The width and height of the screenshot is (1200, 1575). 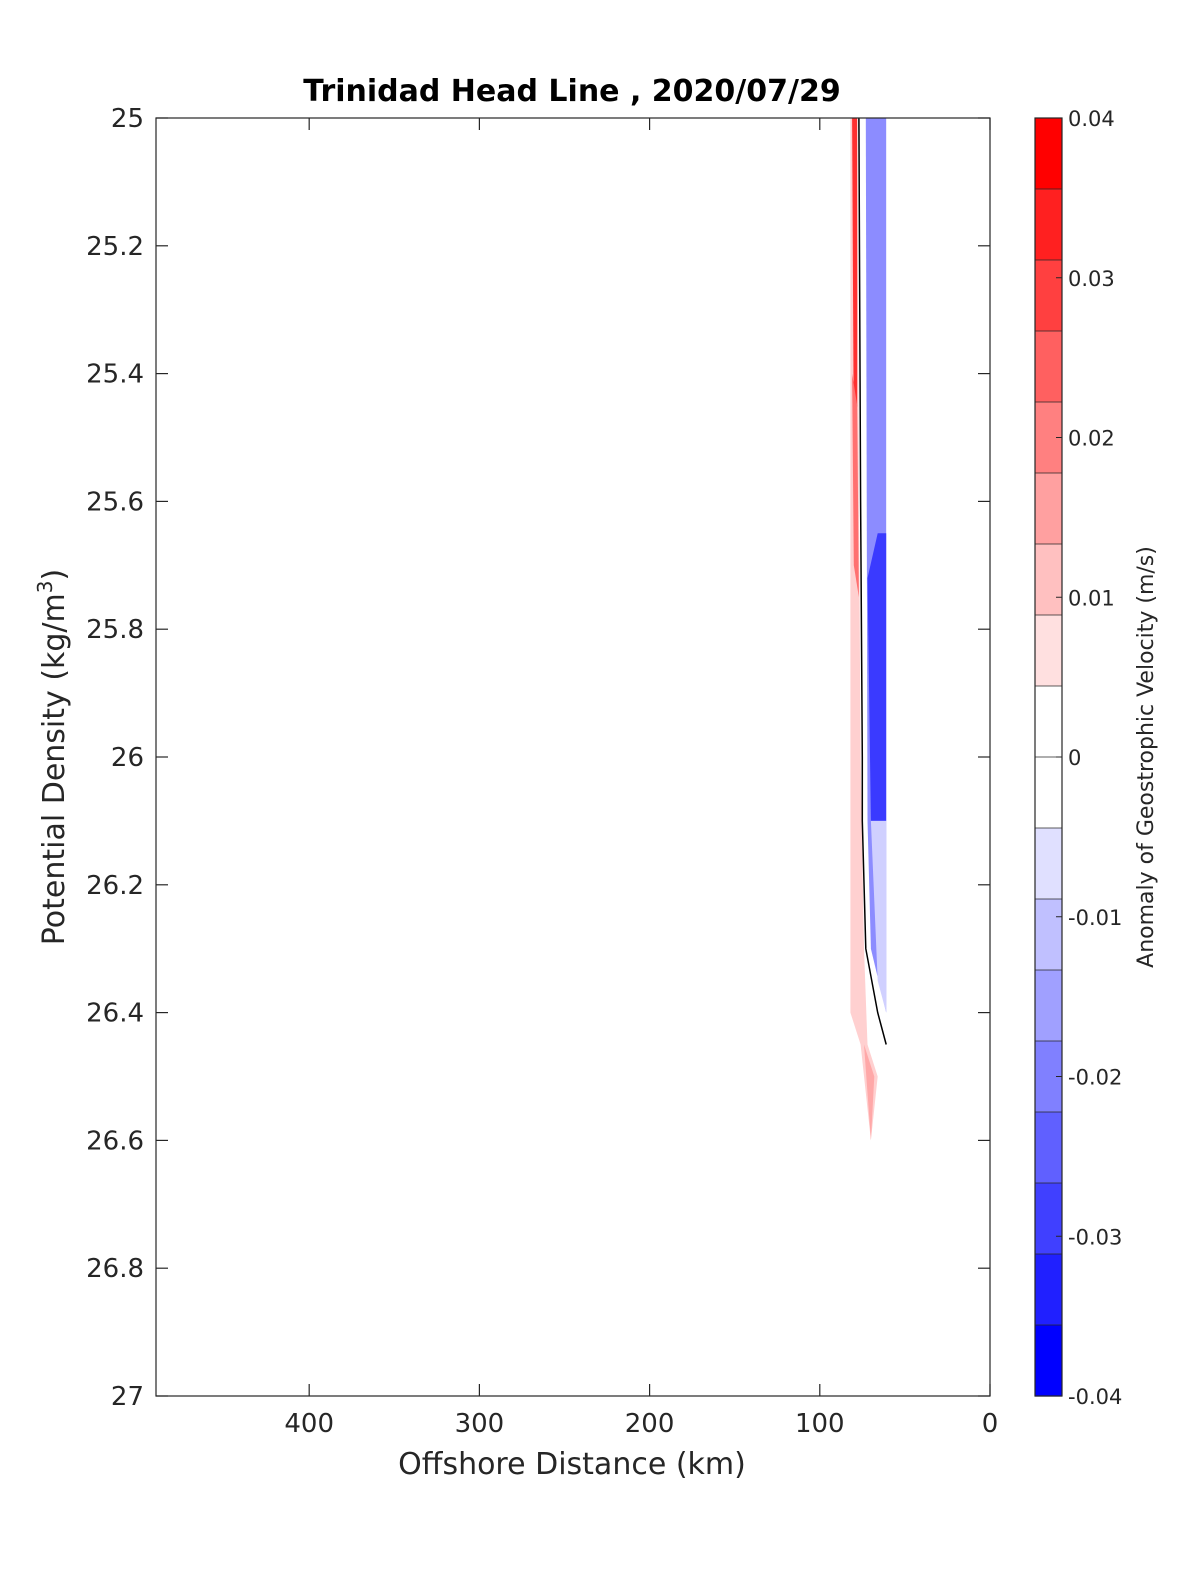 What do you see at coordinates (480, 1424) in the screenshot?
I see `x-tick-label: 300` at bounding box center [480, 1424].